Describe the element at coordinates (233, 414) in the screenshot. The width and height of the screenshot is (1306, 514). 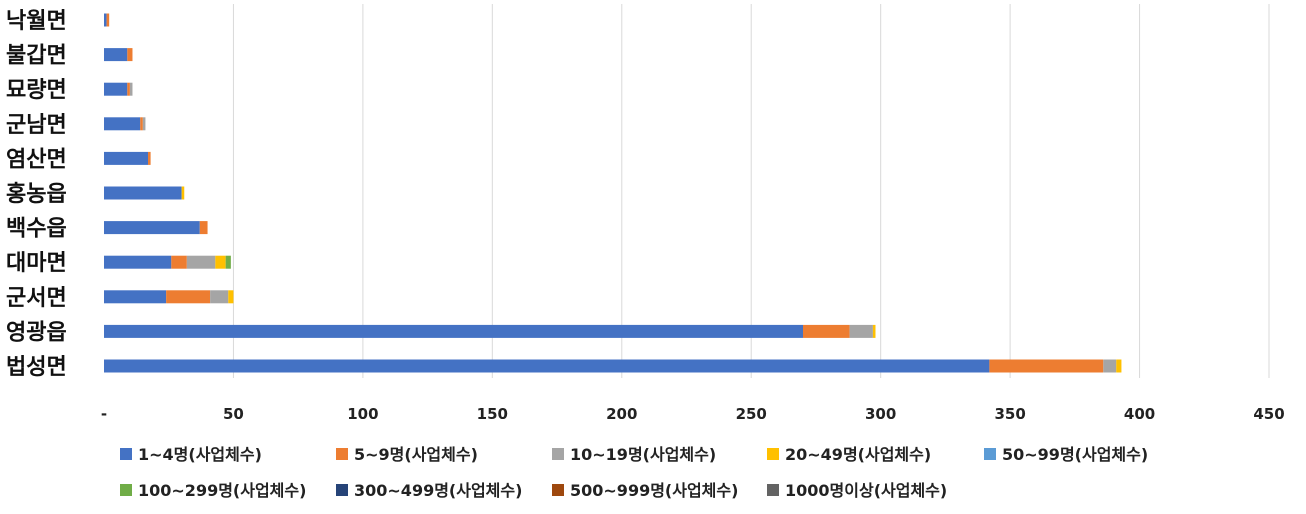
I see `x-tick-label: 50` at that location.